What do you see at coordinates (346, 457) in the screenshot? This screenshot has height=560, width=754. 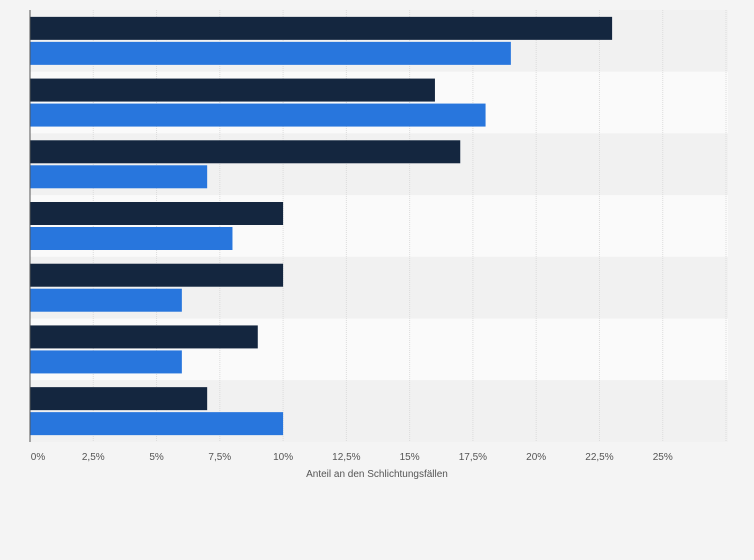 I see `x-tick-label-6: 12,5%` at bounding box center [346, 457].